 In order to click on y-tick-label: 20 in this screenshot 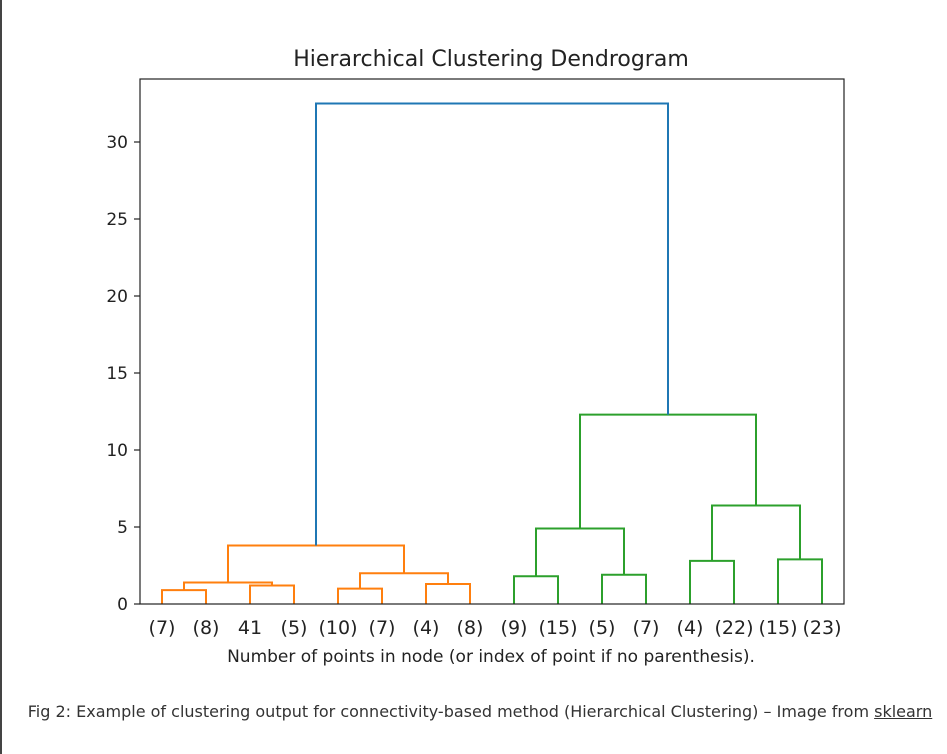, I will do `click(117, 297)`.